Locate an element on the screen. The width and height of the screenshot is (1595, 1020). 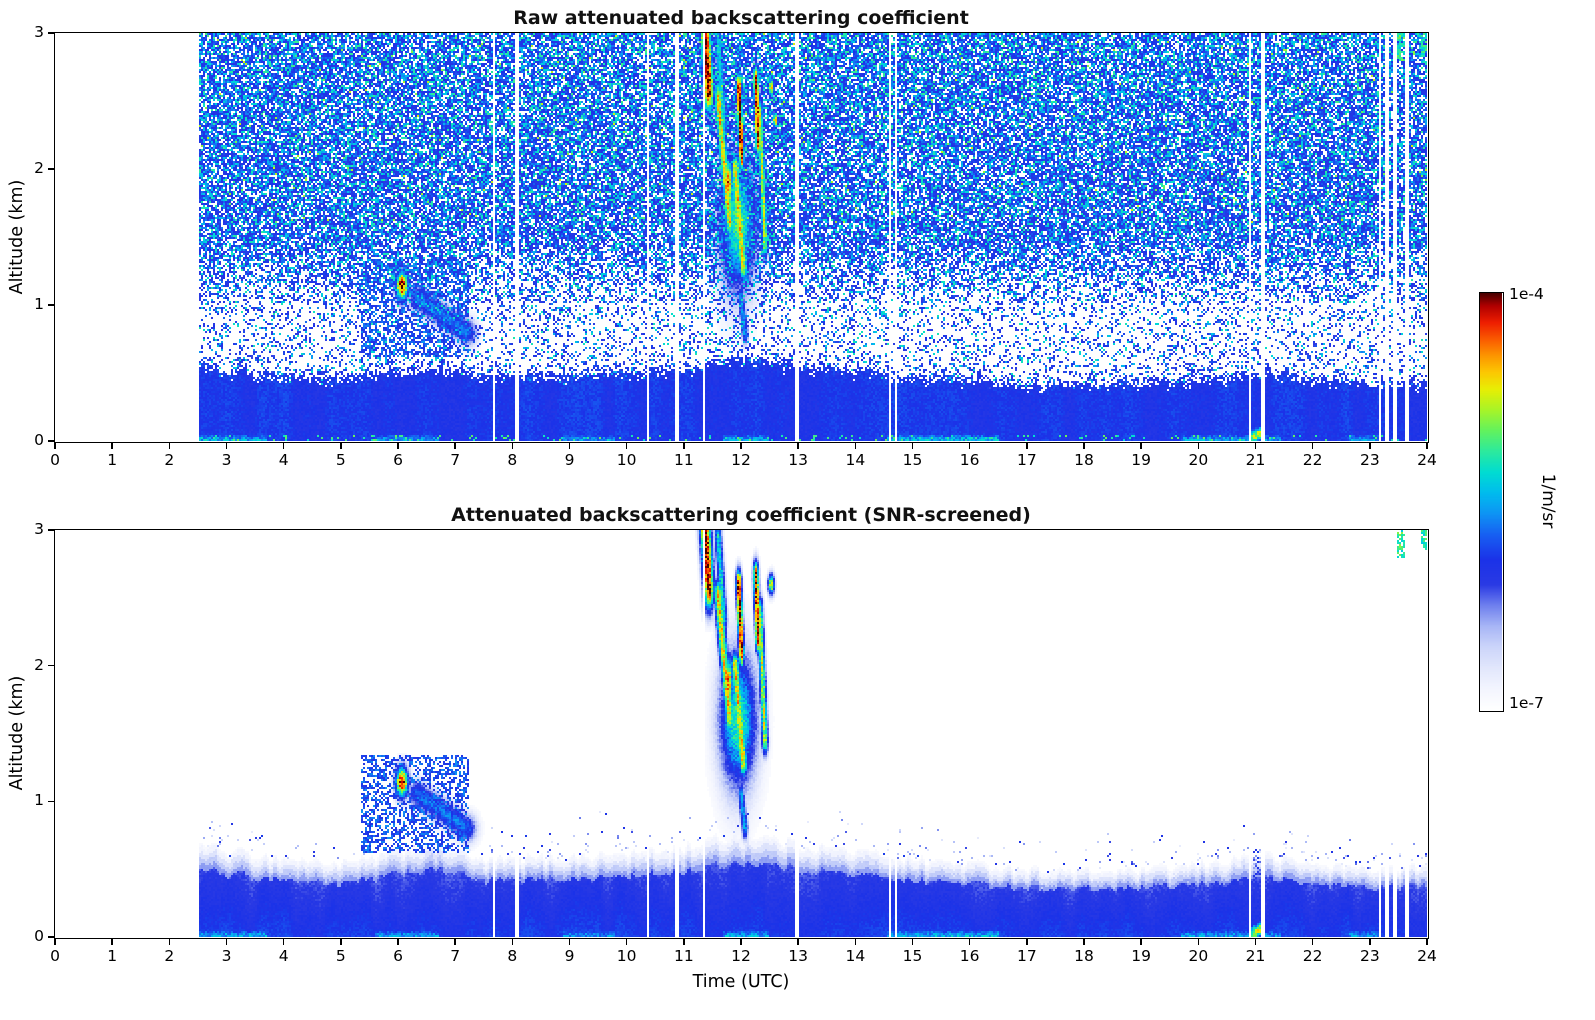
y-tick-label: 1 is located at coordinates (39, 800).